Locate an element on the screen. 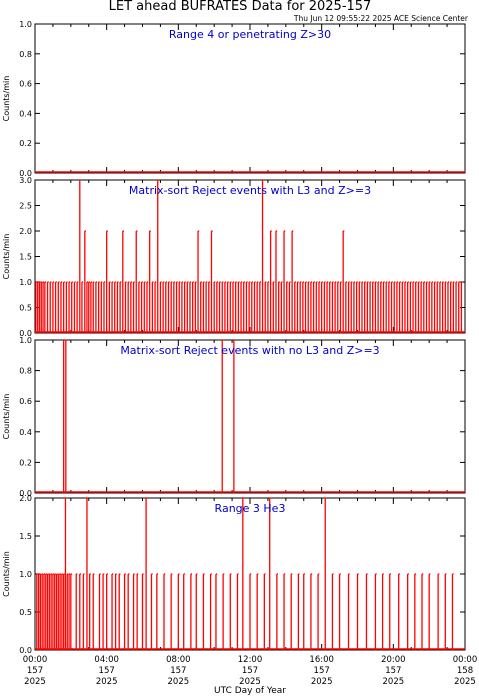 The height and width of the screenshot is (700, 479). x-tick-label: 158 is located at coordinates (465, 671).